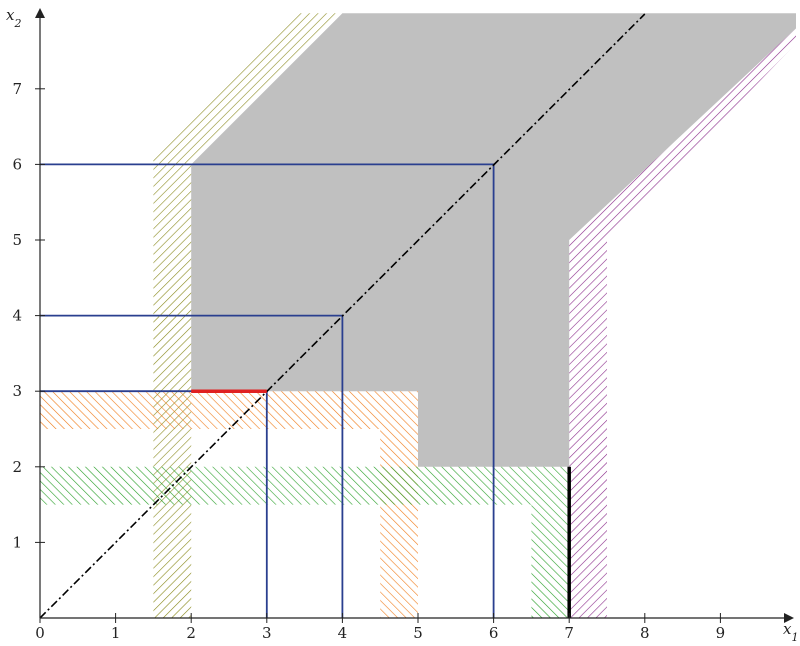 The width and height of the screenshot is (800, 646). Describe the element at coordinates (645, 632) in the screenshot. I see `x-tick-label-8: 8` at that location.